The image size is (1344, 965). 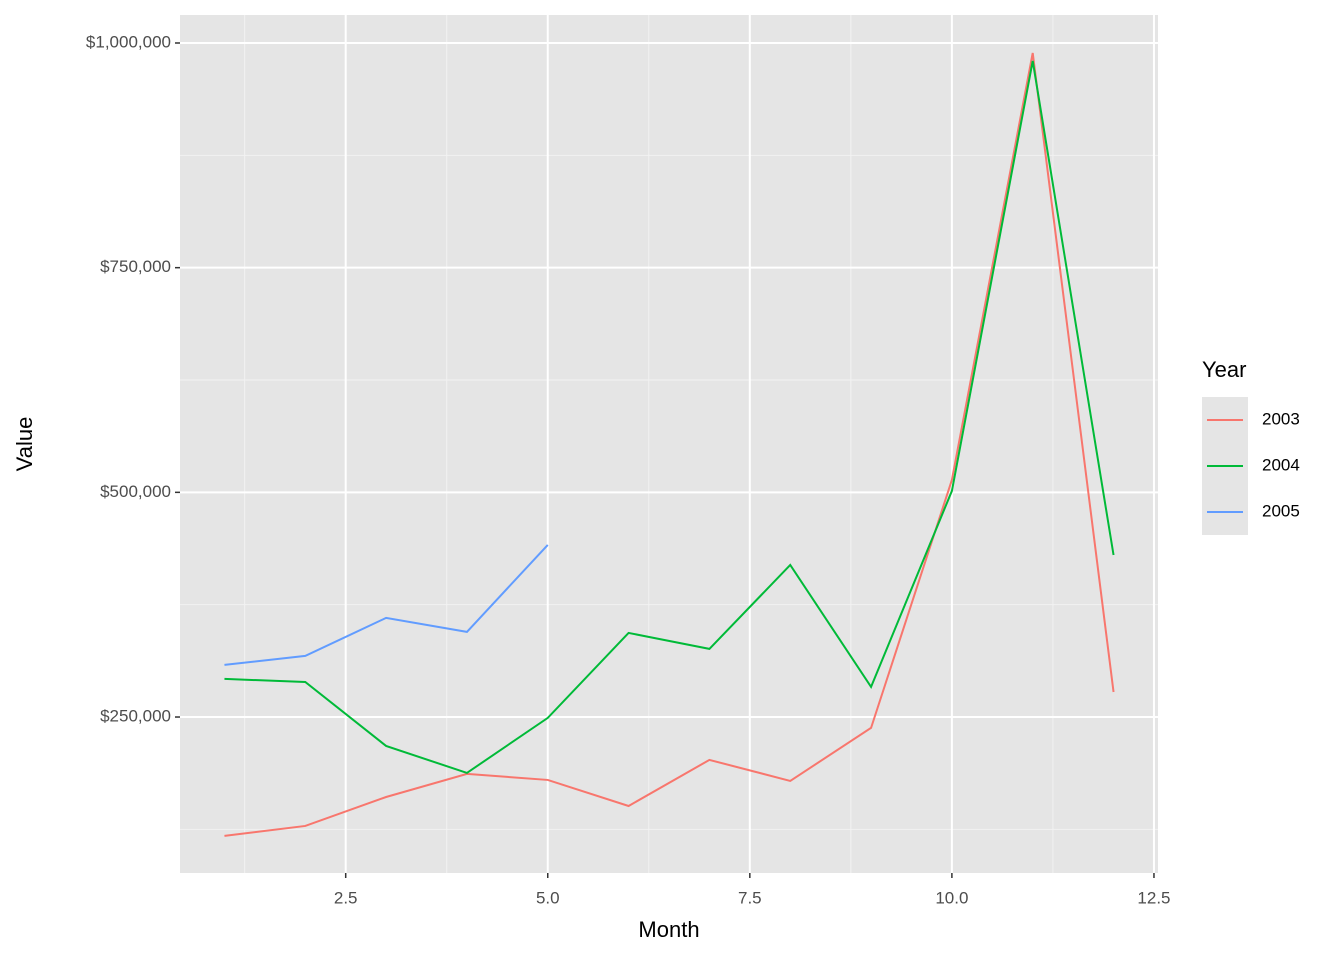 I want to click on x-tick-label: 12.5, so click(x=1153, y=897).